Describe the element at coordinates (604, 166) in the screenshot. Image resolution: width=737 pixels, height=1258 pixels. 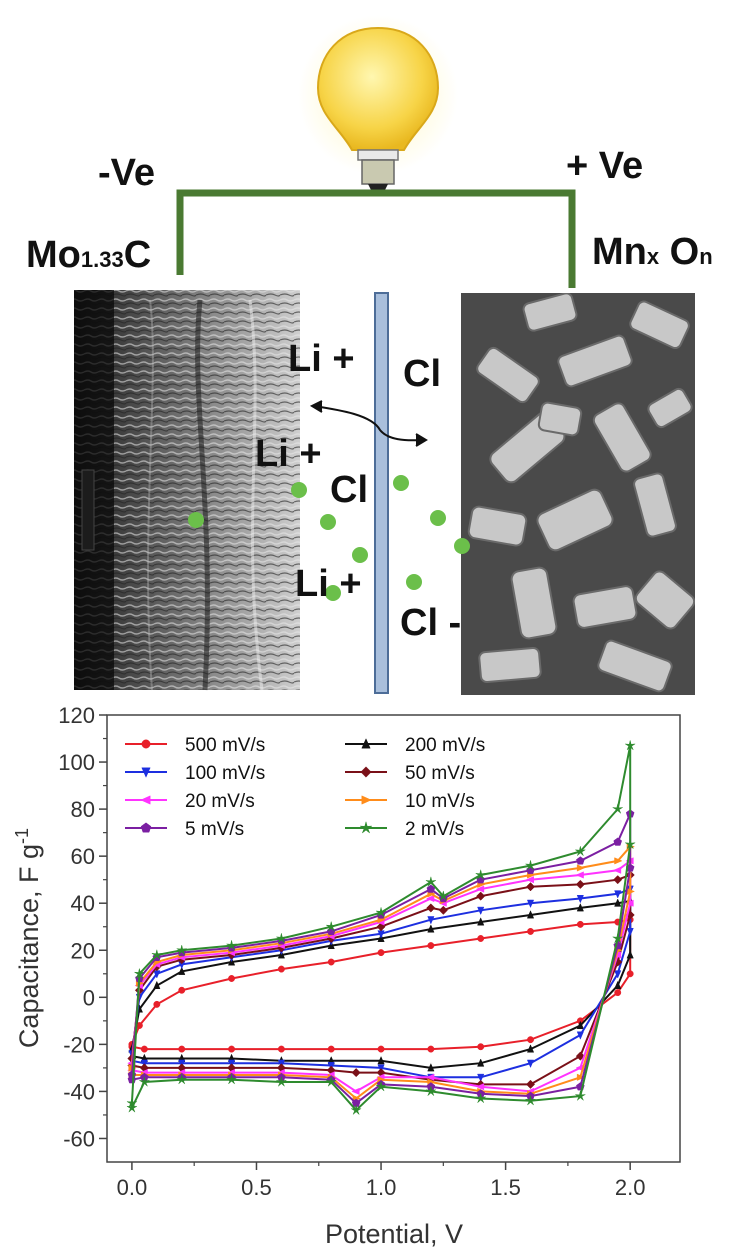
I see `positive-terminal-label: + Ve` at that location.